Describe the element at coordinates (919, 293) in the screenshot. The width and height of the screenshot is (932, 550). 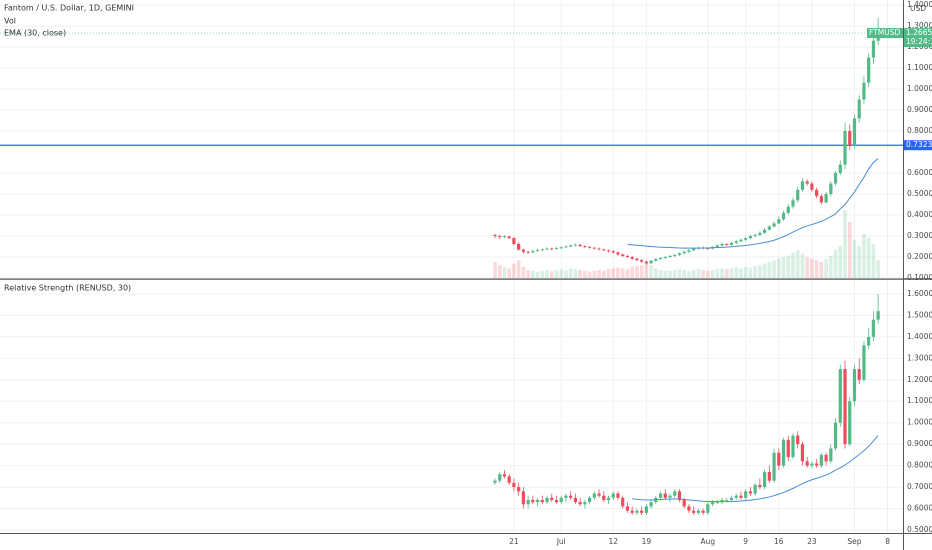
I see `y-tick-label: 1.600000` at that location.